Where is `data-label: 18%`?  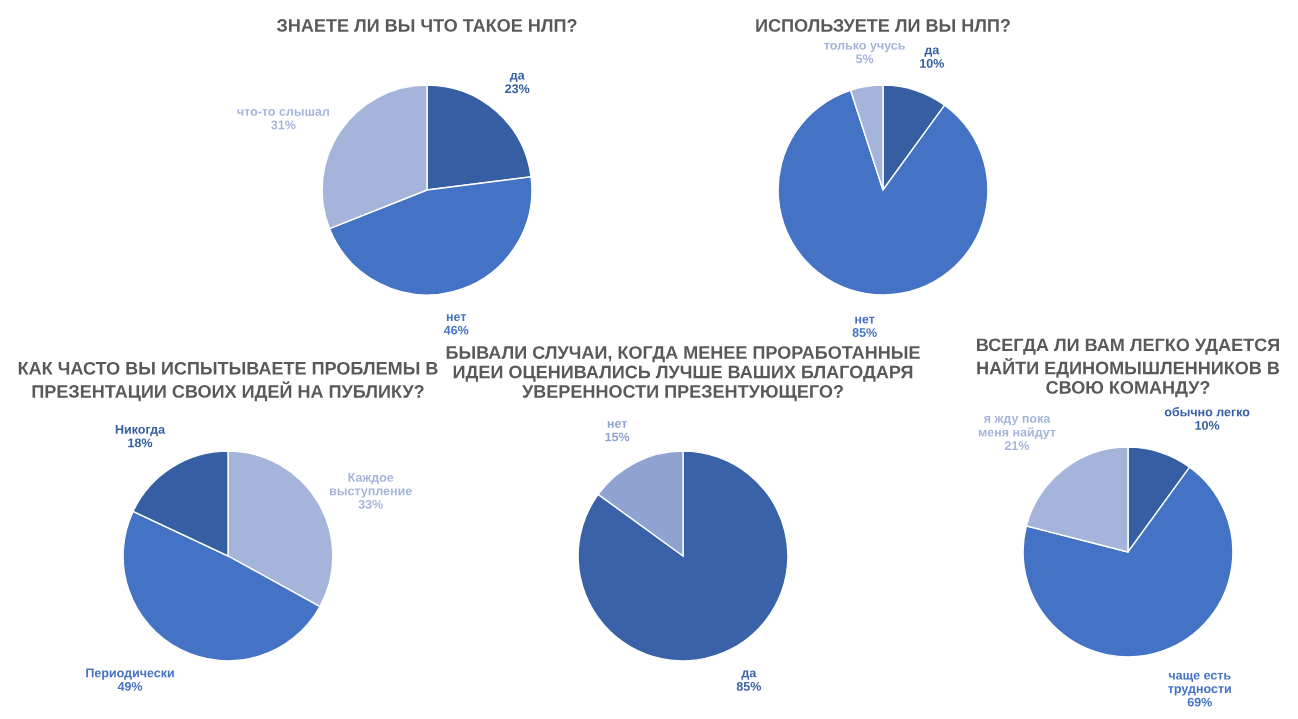 data-label: 18% is located at coordinates (140, 443).